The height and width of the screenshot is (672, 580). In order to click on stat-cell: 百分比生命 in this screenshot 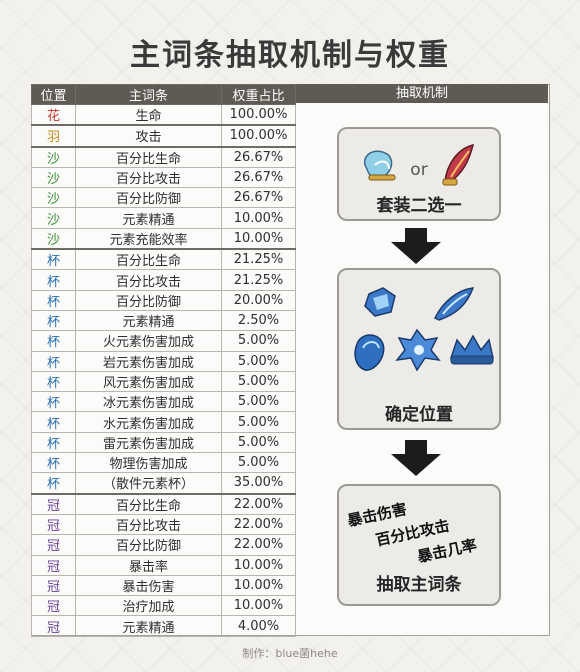, I will do `click(148, 156)`.